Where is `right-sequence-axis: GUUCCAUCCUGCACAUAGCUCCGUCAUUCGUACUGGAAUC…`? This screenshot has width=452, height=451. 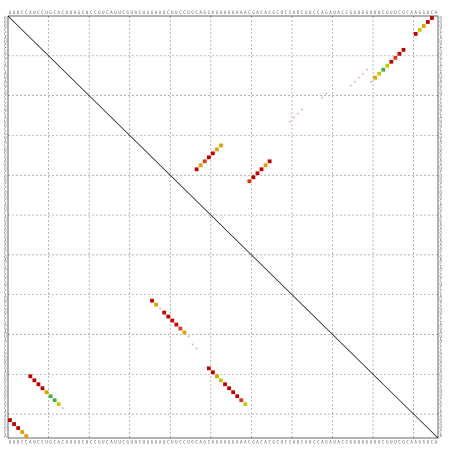
right-sequence-axis: GUUCCAUCCUGCACAUAGCUCCGUCAUUCGUACUGGAAUC… is located at coordinates (441, 226).